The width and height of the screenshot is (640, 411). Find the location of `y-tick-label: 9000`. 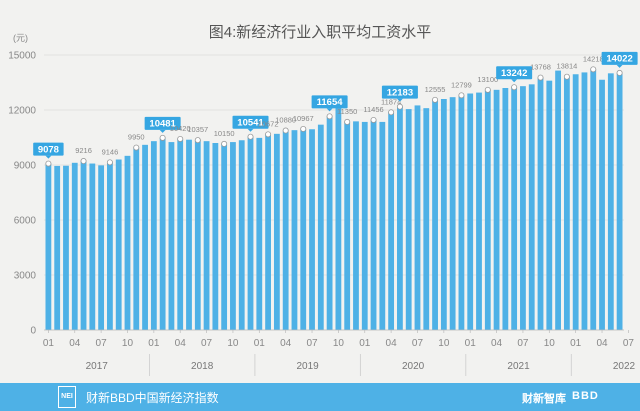

y-tick-label: 9000 is located at coordinates (25, 166).